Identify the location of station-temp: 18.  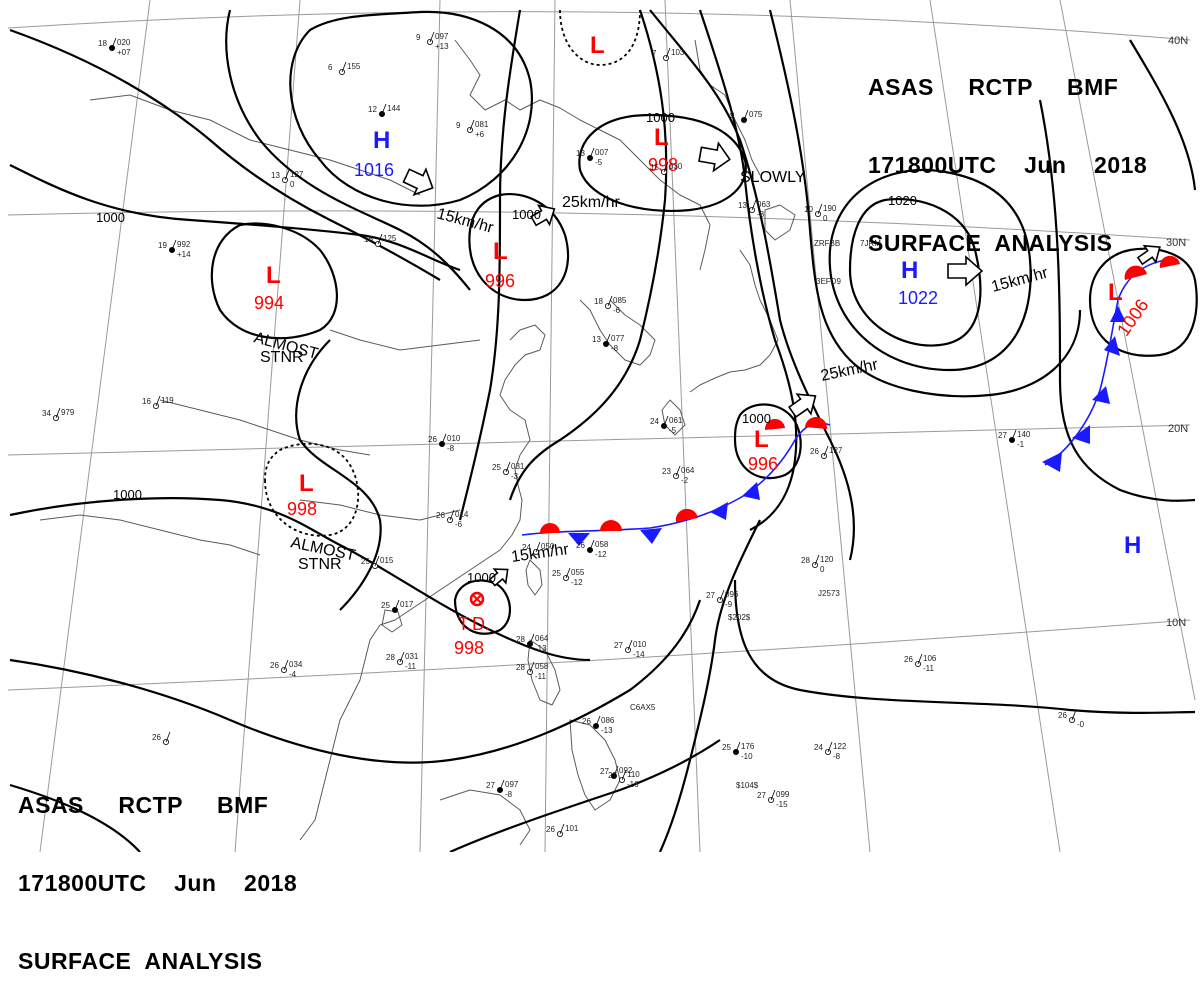
(102, 43).